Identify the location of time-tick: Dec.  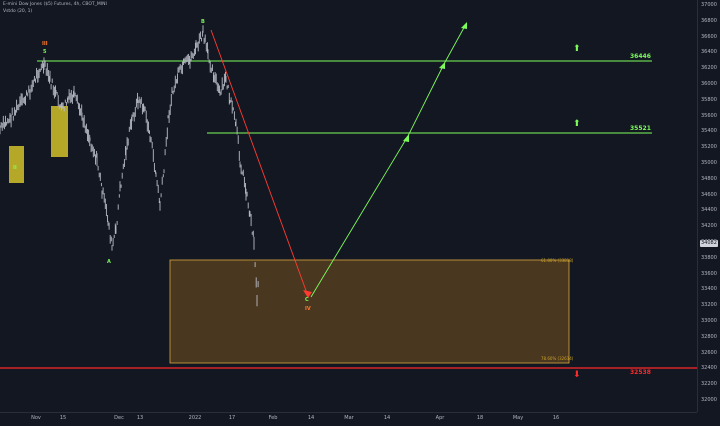
(119, 418).